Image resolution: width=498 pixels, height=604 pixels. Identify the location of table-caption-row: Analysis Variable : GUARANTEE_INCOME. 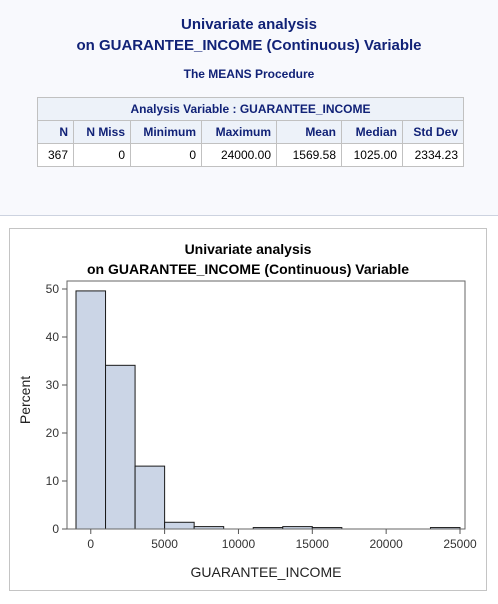
(250, 109).